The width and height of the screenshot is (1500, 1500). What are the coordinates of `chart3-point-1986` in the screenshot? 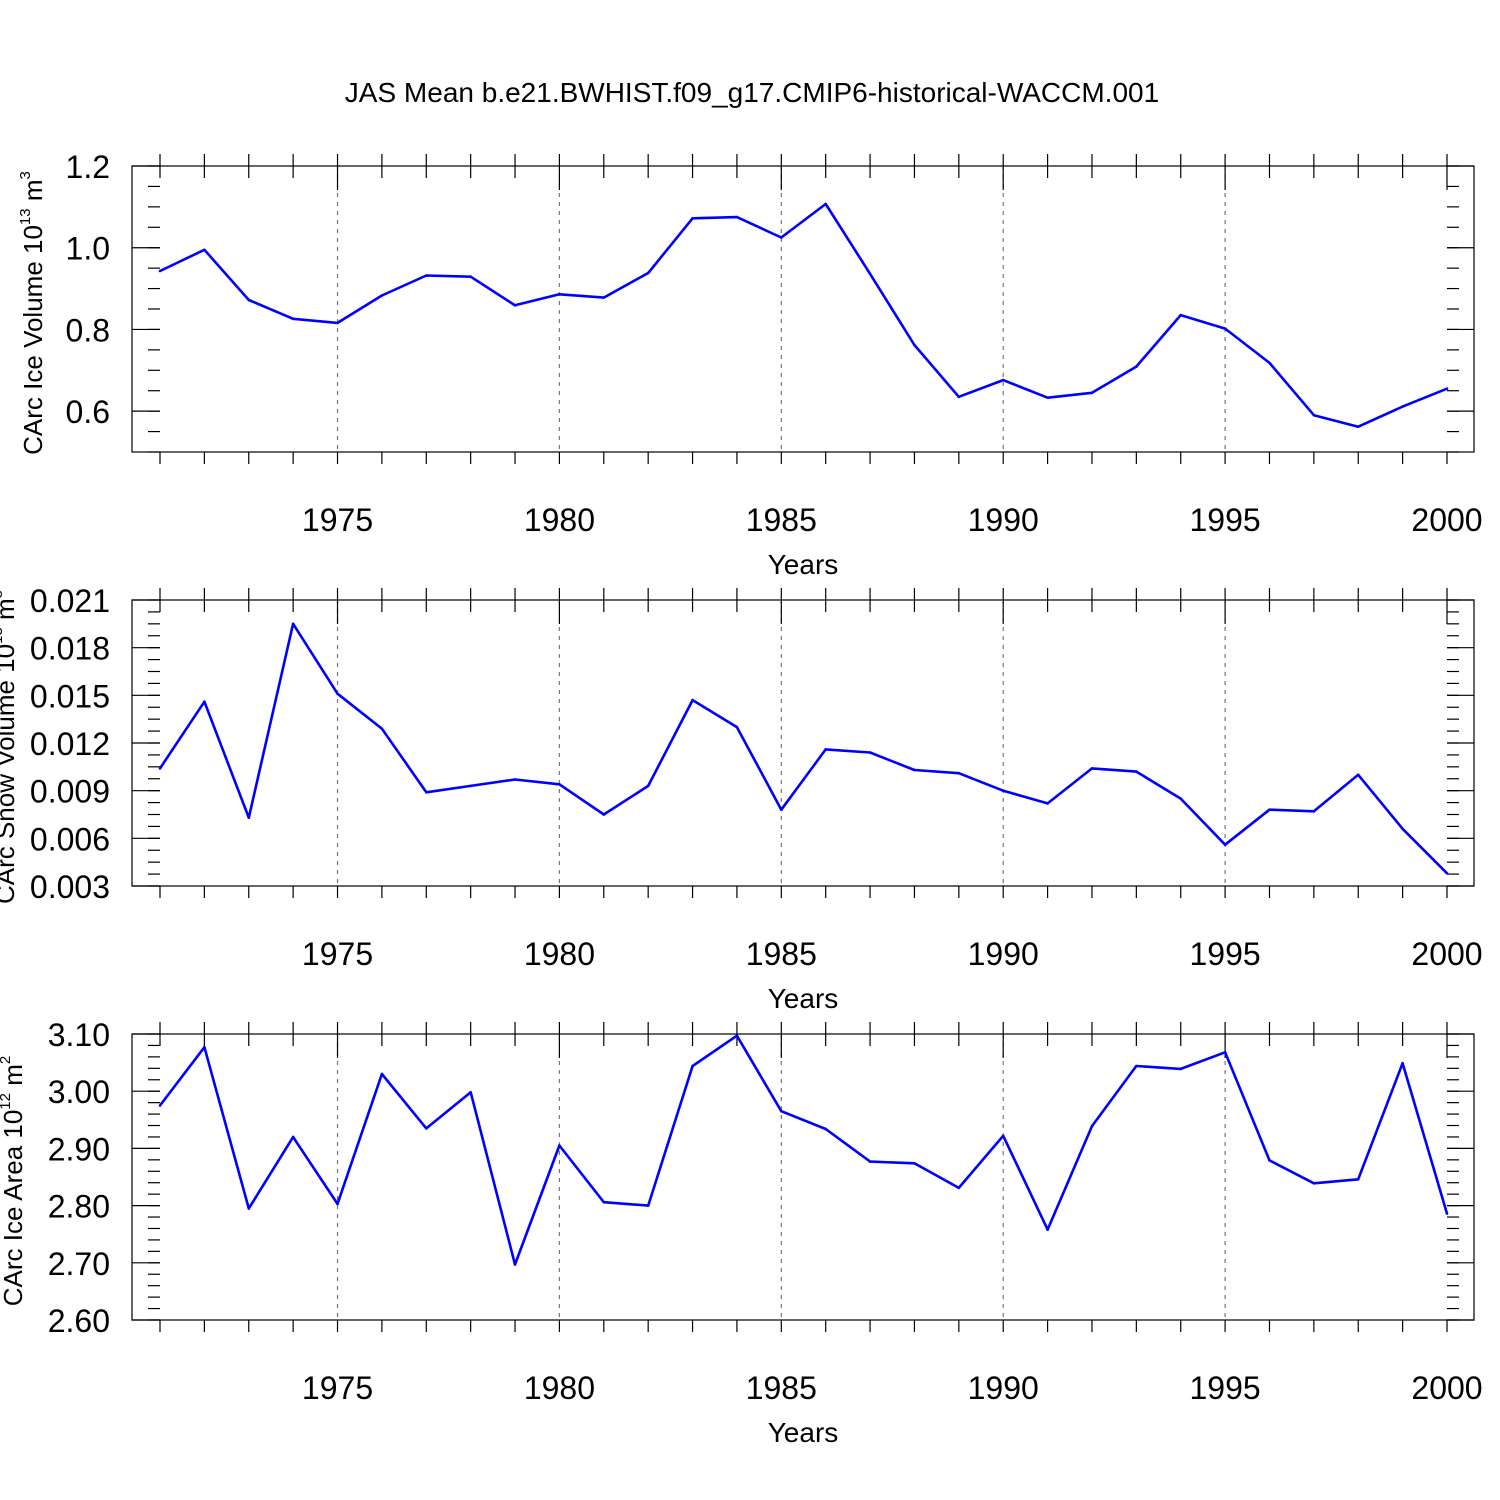 It's located at (825, 1129).